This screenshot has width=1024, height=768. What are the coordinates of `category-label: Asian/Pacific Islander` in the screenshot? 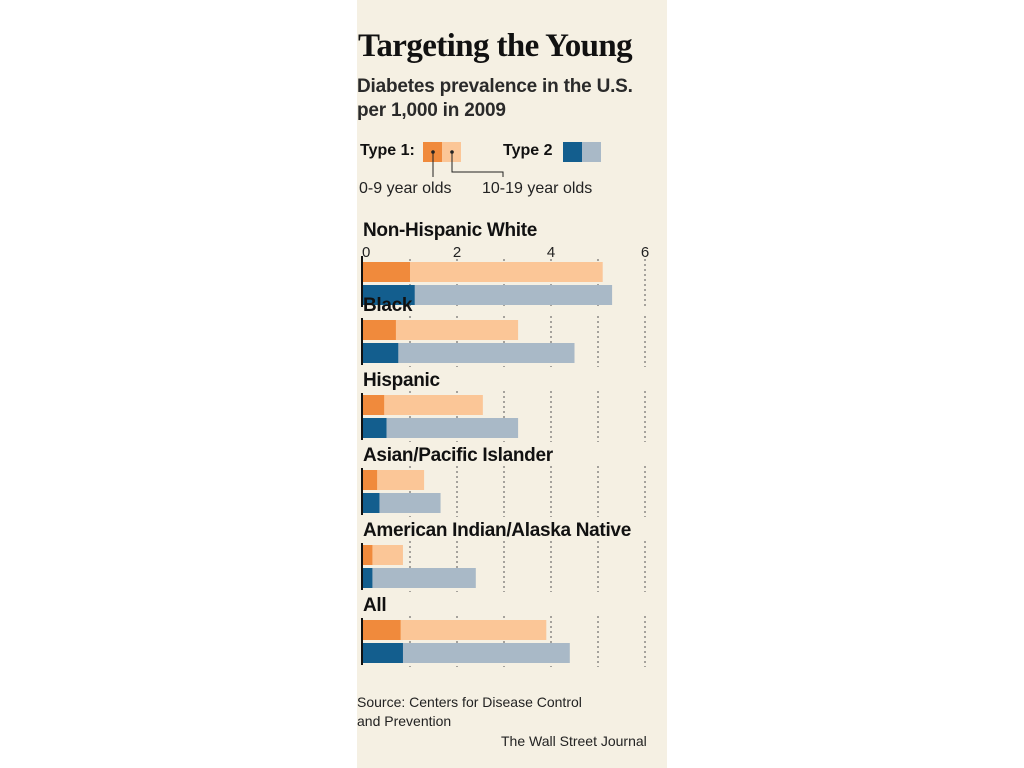 It's located at (458, 455).